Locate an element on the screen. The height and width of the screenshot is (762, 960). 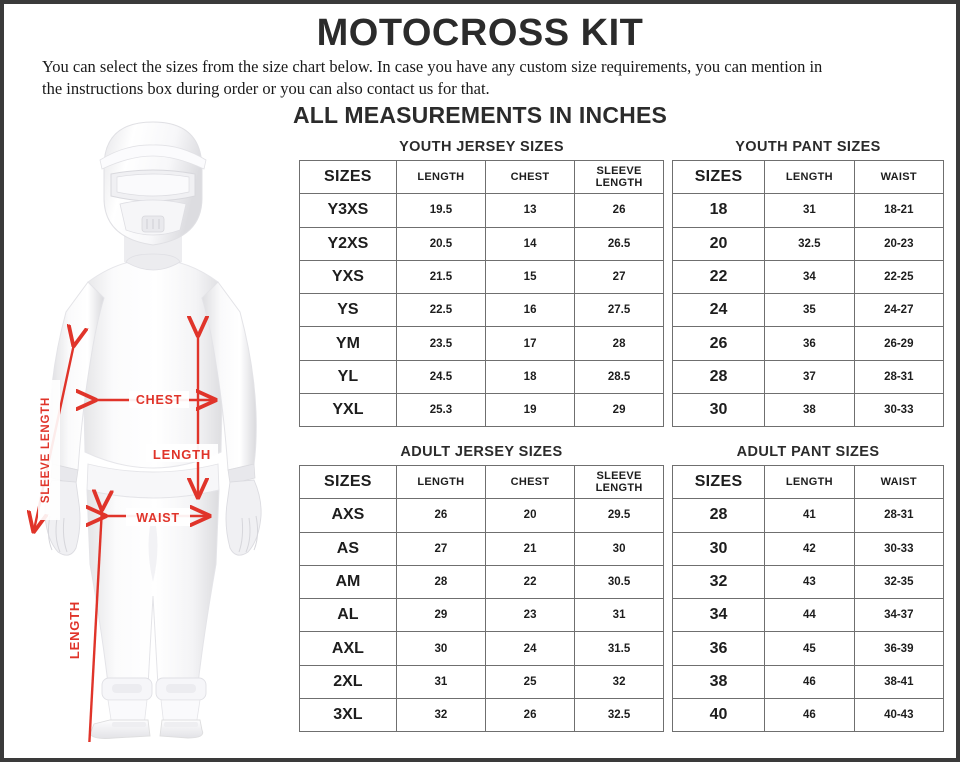
waist-value: 34-37 is located at coordinates (899, 615).